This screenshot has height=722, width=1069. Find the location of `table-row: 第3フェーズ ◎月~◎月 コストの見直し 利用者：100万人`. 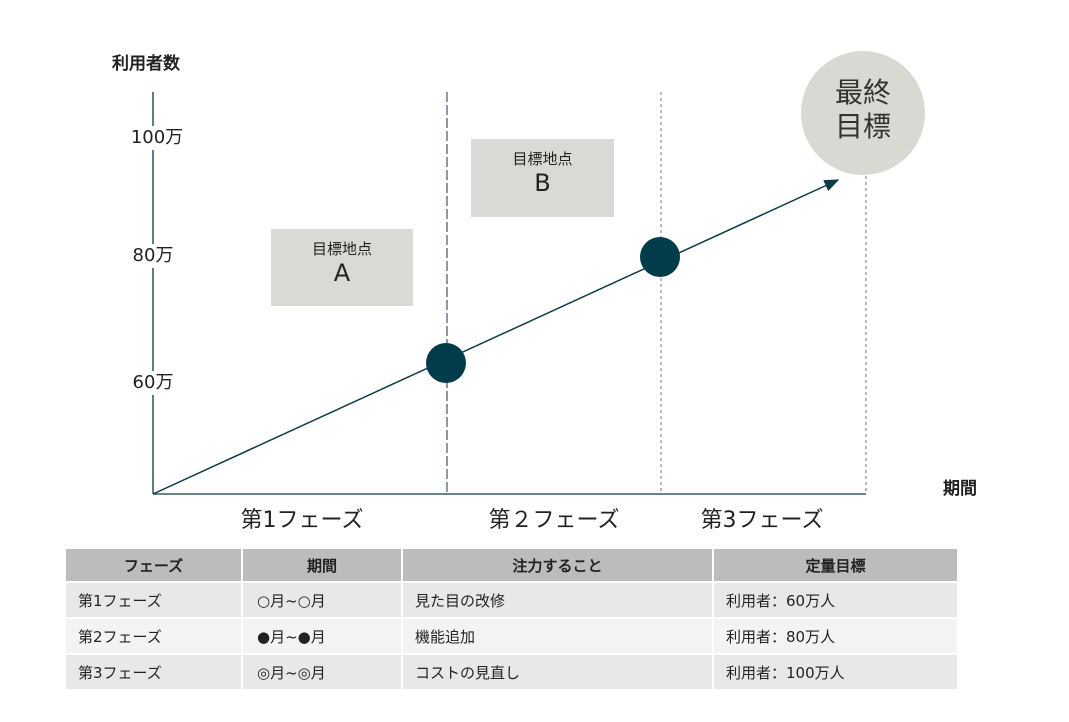

table-row: 第3フェーズ ◎月~◎月 コストの見直し 利用者：100万人 is located at coordinates (511, 672).